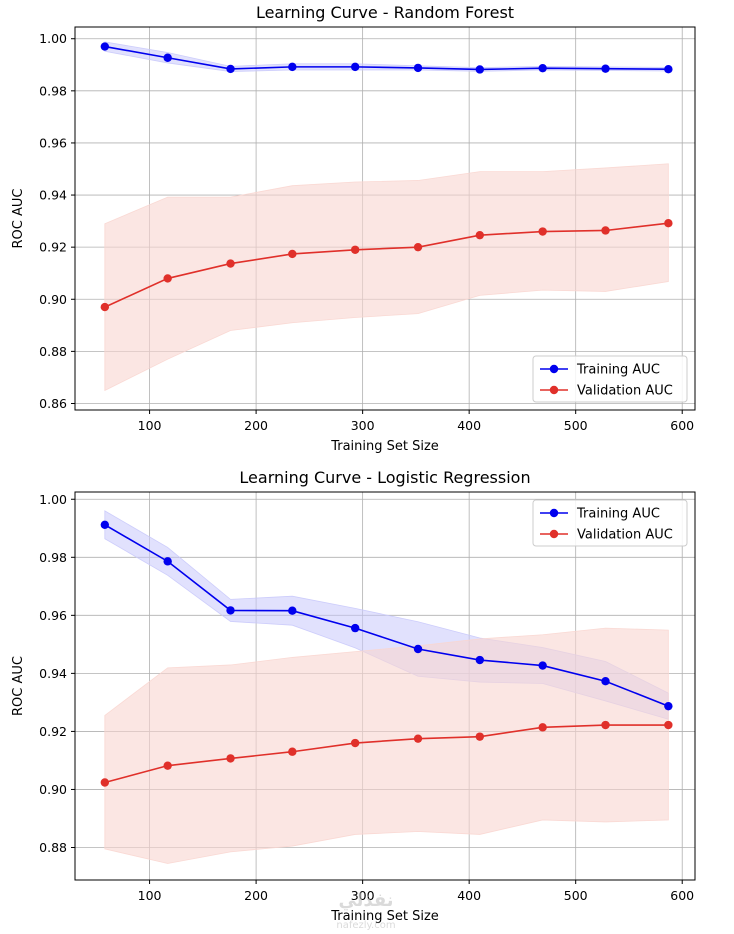  Describe the element at coordinates (53, 403) in the screenshot. I see `y-tick-label: 0.86` at that location.